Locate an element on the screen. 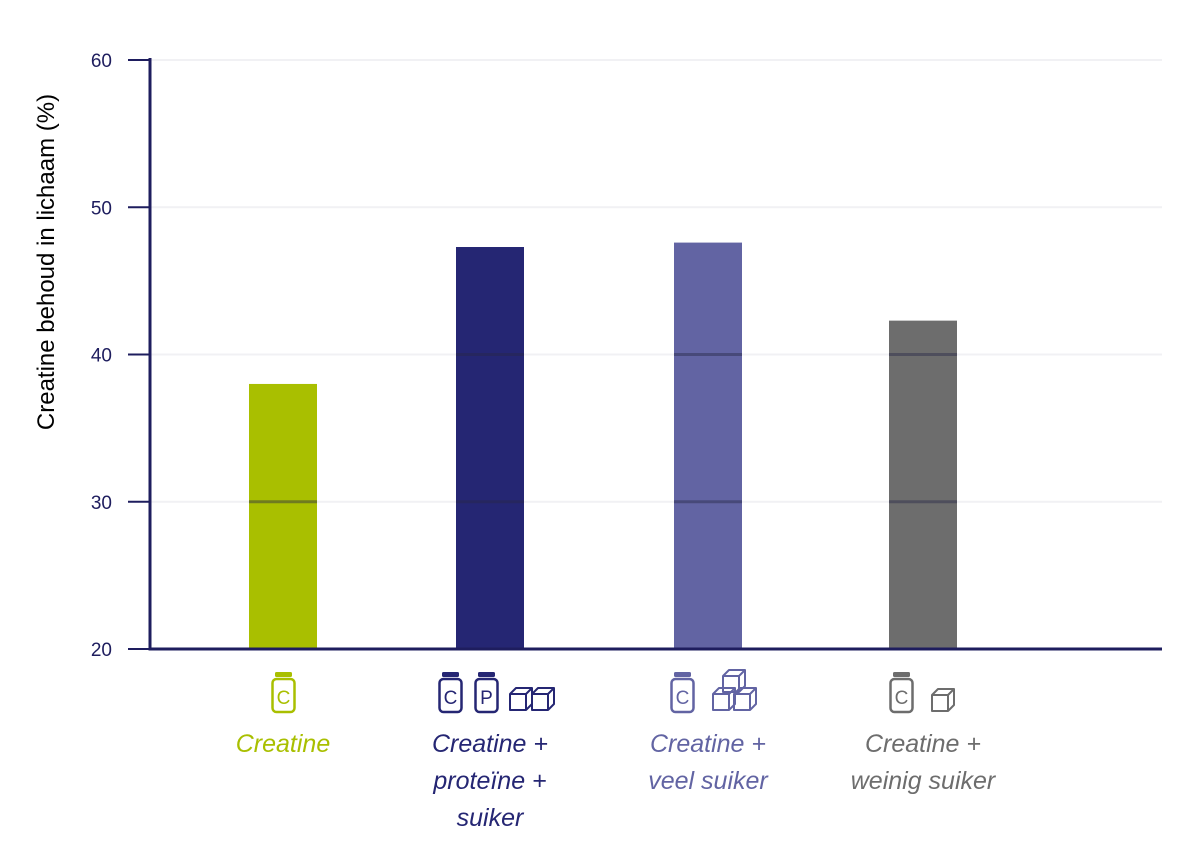 This screenshot has width=1198, height=849. category-label: Creatine + veel suiker is located at coordinates (708, 762).